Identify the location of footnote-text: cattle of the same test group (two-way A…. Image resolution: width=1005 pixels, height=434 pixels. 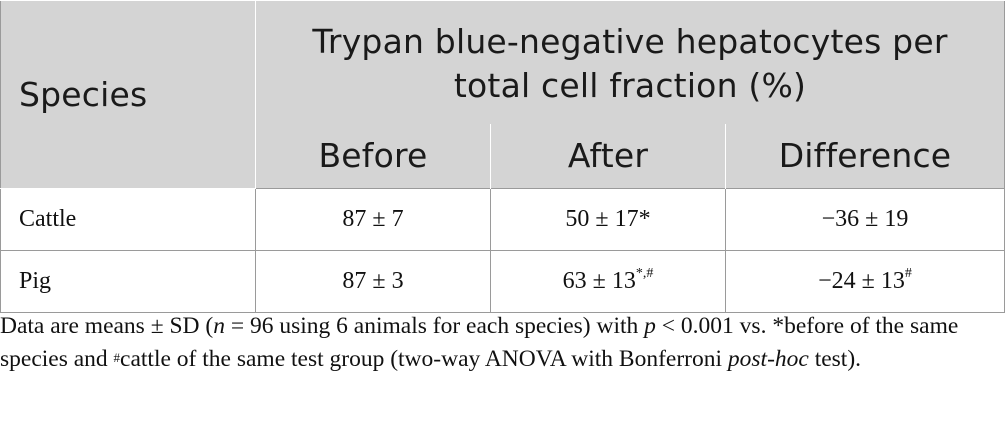
(424, 358).